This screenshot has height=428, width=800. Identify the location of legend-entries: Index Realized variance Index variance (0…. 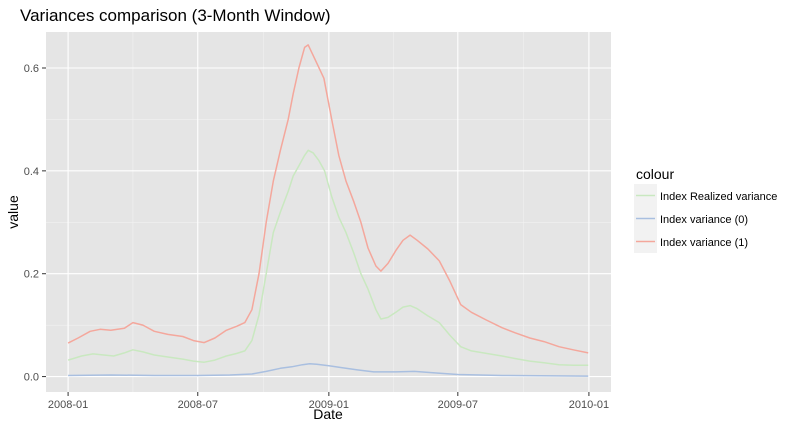
(705, 218).